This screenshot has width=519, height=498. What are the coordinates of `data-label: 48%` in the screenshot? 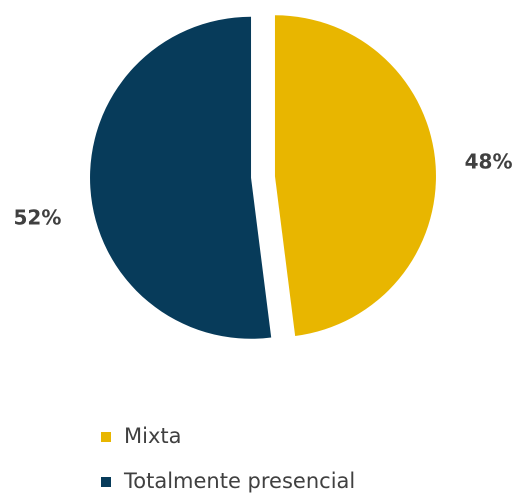 It's located at (489, 161).